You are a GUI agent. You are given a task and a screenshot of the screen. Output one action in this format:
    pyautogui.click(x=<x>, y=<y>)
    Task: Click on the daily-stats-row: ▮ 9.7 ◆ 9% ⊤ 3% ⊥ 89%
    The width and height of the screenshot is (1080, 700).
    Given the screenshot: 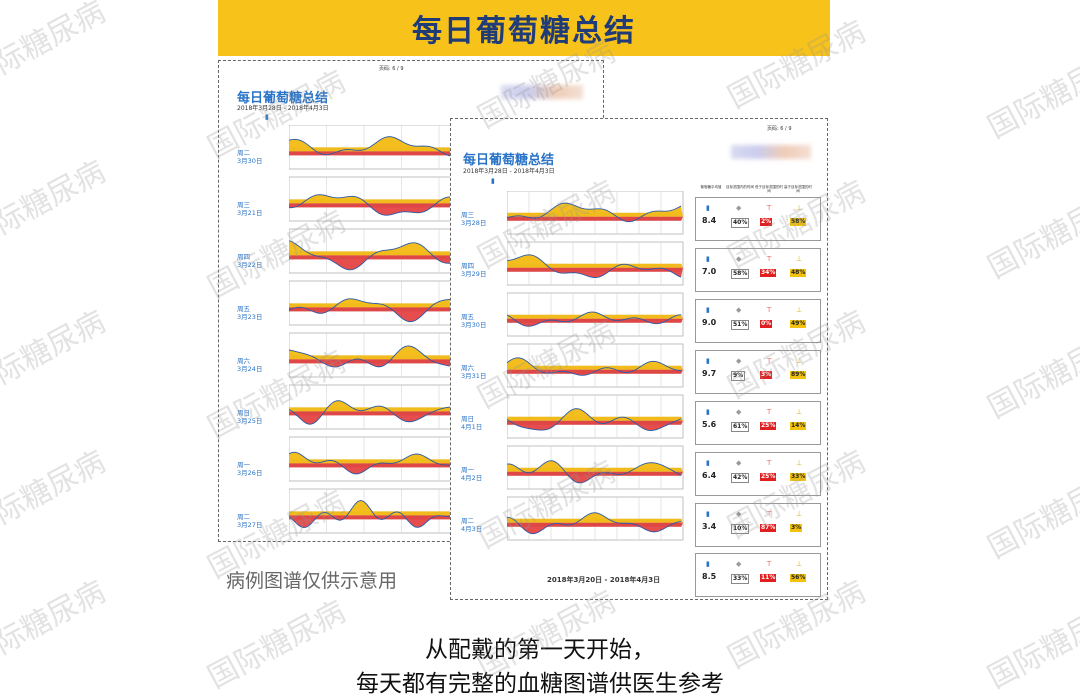 What is the action you would take?
    pyautogui.click(x=758, y=372)
    